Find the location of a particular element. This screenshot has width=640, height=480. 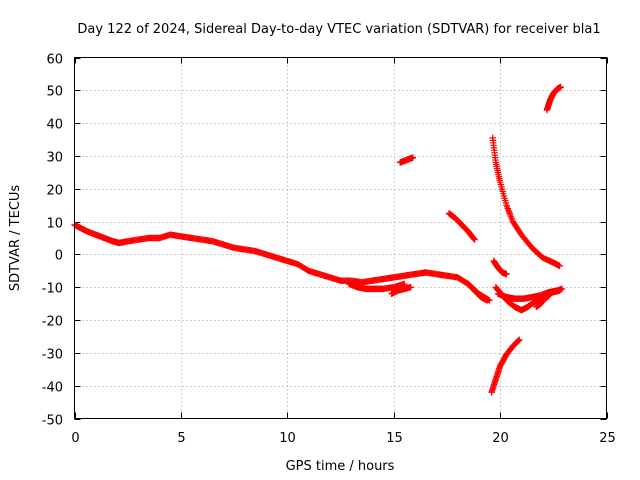

y-tick-label: 20 is located at coordinates (54, 191).